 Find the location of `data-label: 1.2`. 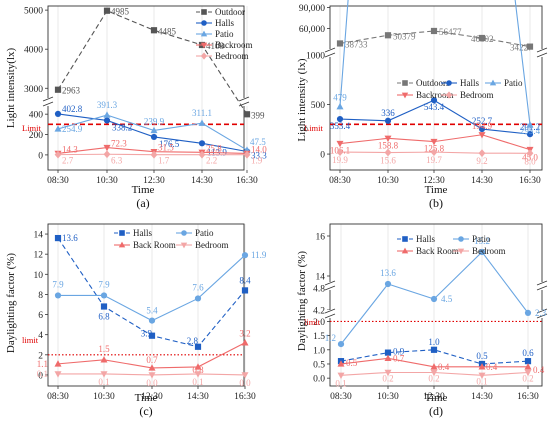

data-label: 1.2 is located at coordinates (330, 338).